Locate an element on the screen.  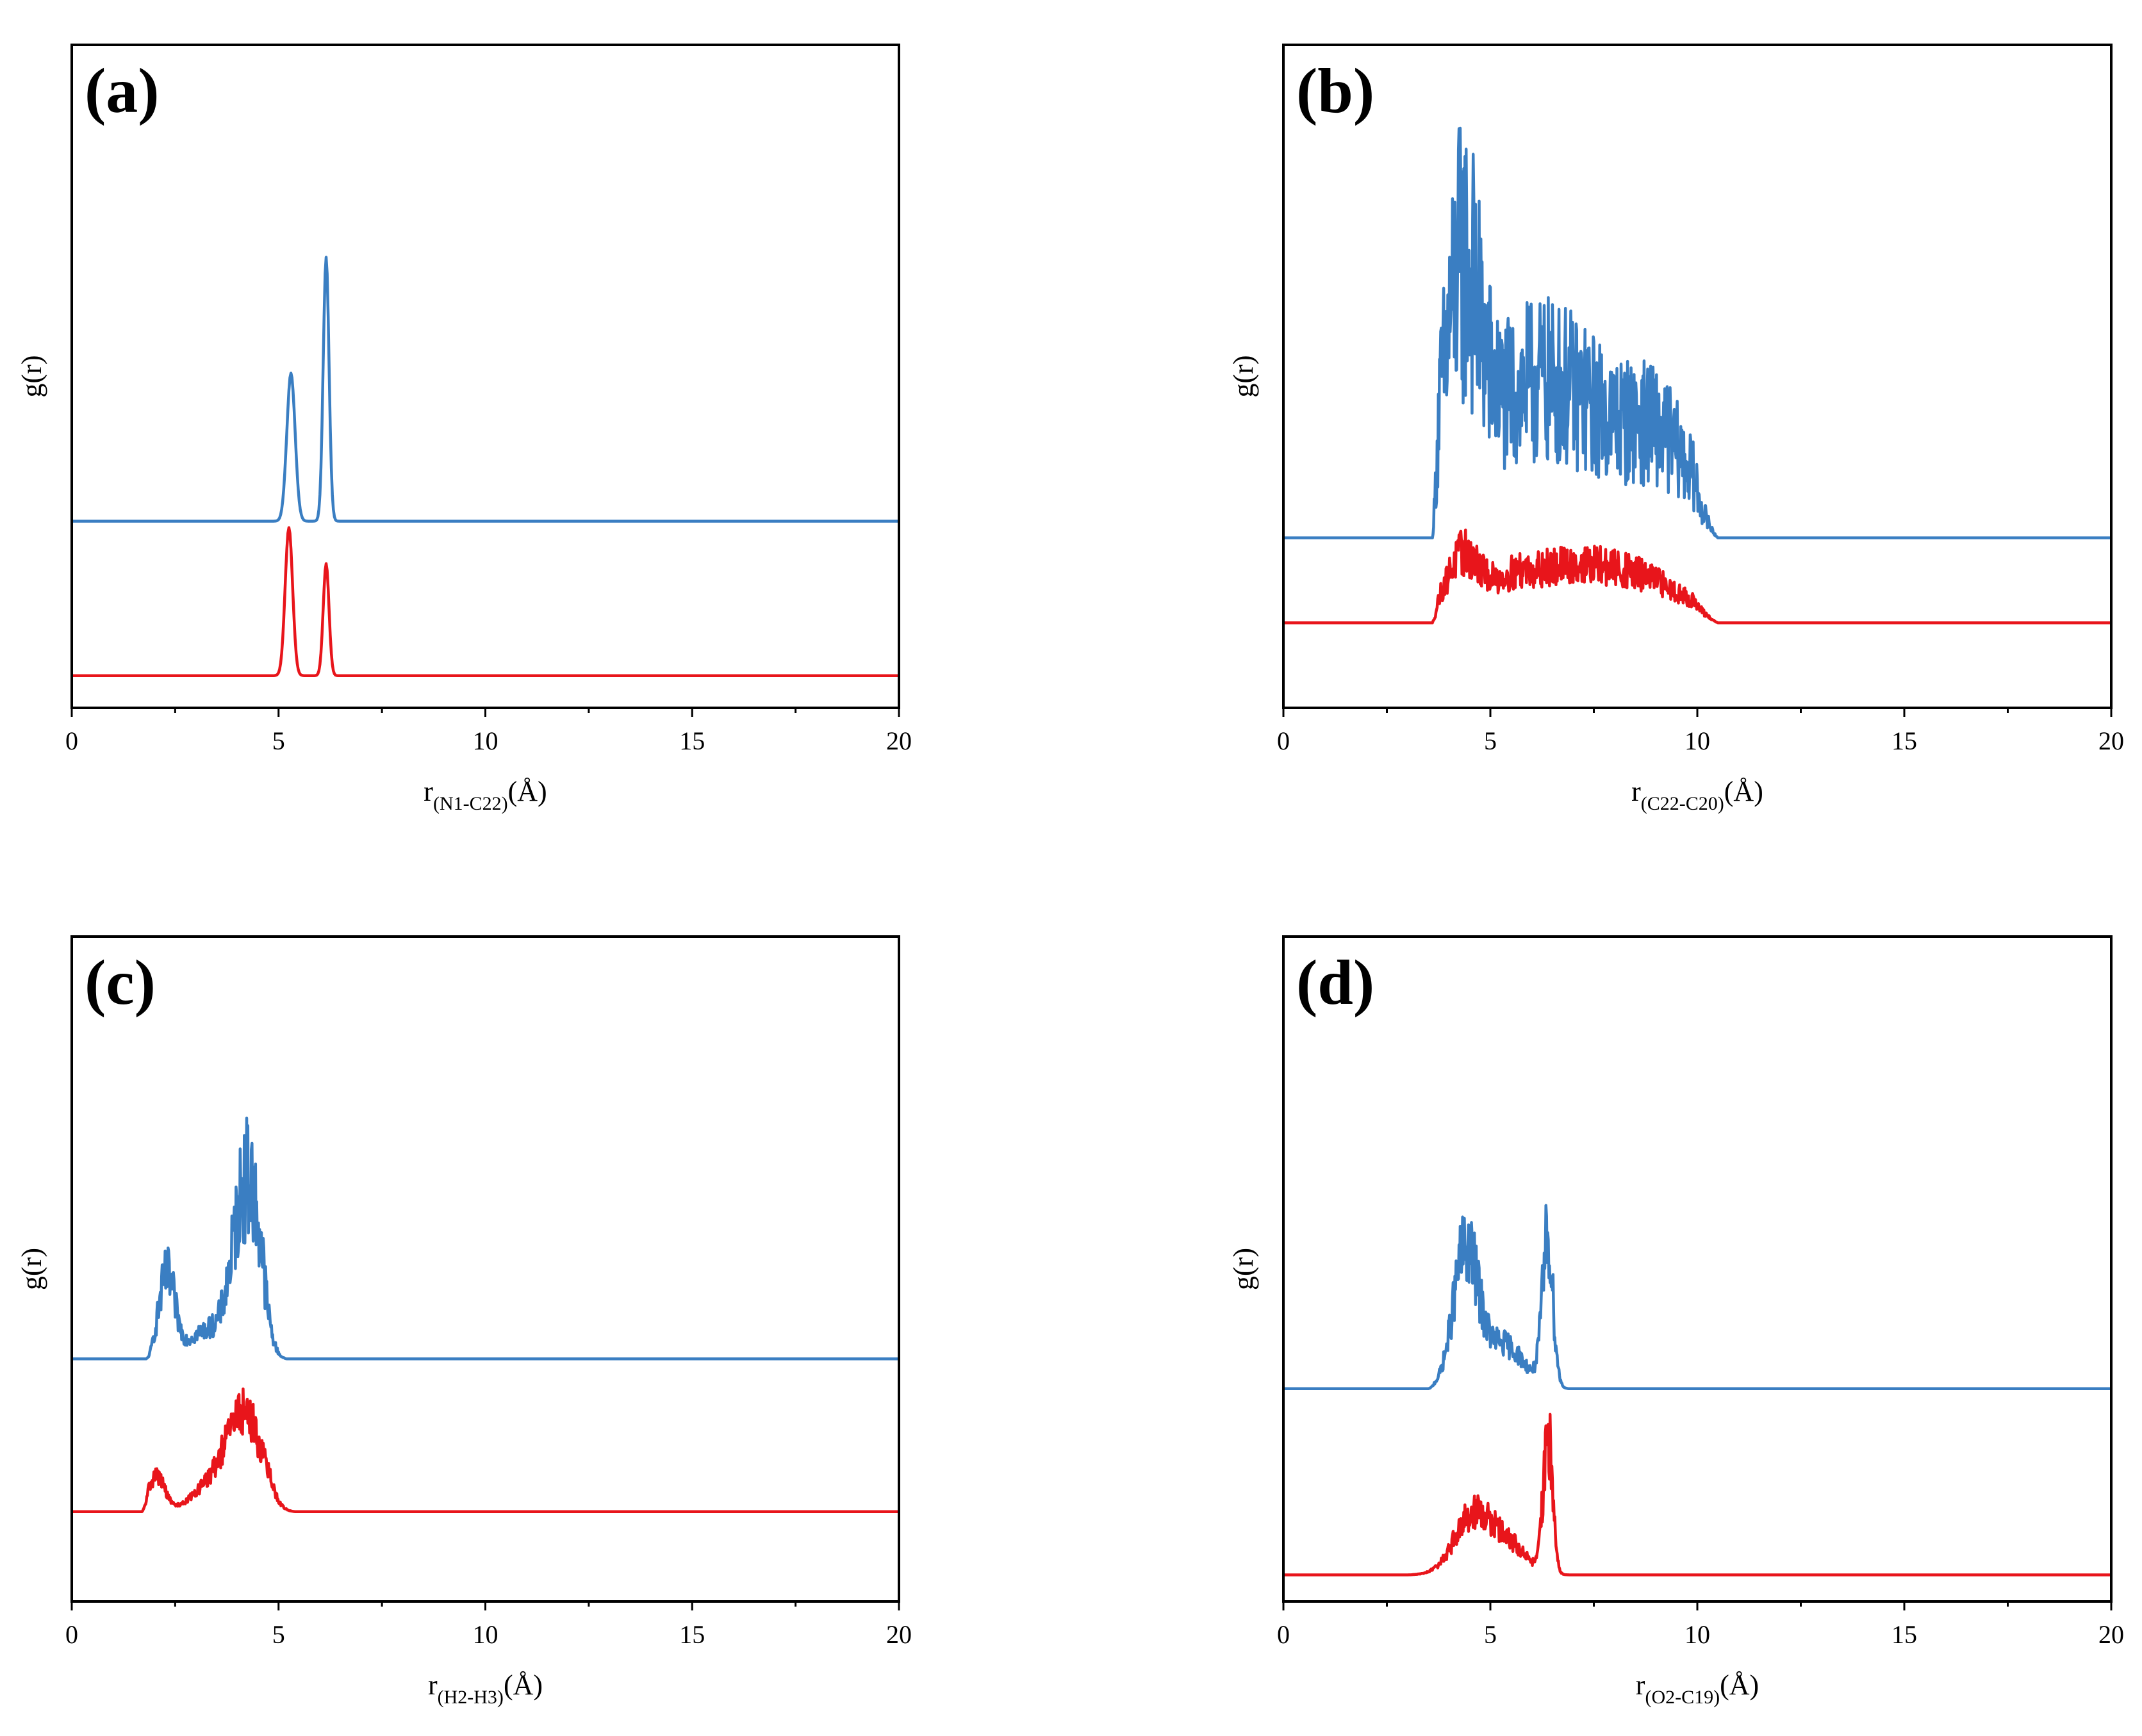
panel-label: (c) is located at coordinates (120, 982).